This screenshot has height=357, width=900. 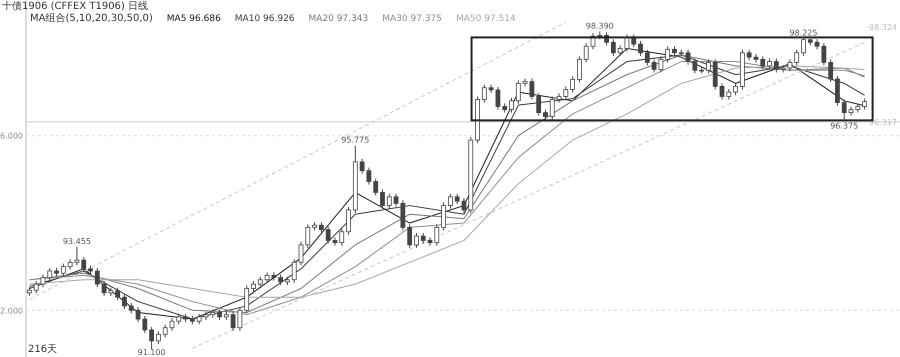 I want to click on text: MA5 96.686, so click(x=194, y=19).